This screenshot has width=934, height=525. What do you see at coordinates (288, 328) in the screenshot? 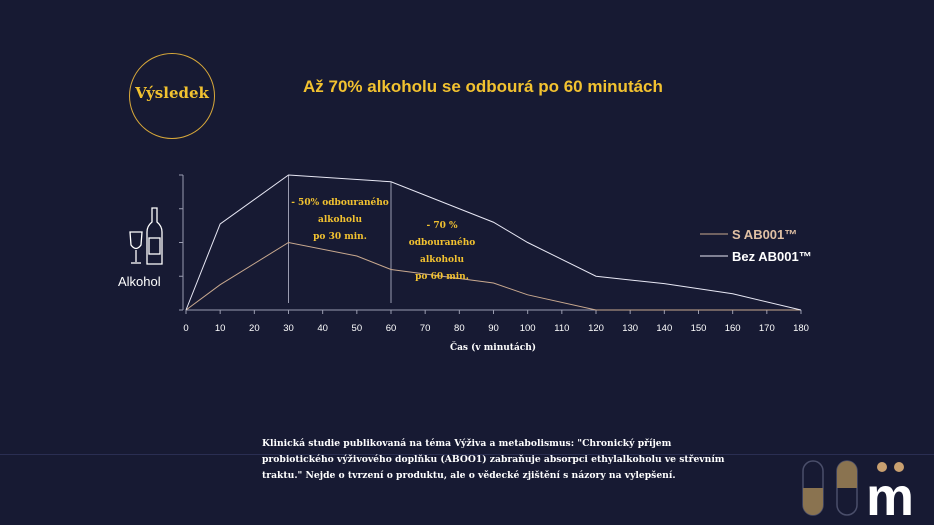
I see `x-tick-label: 30` at bounding box center [288, 328].